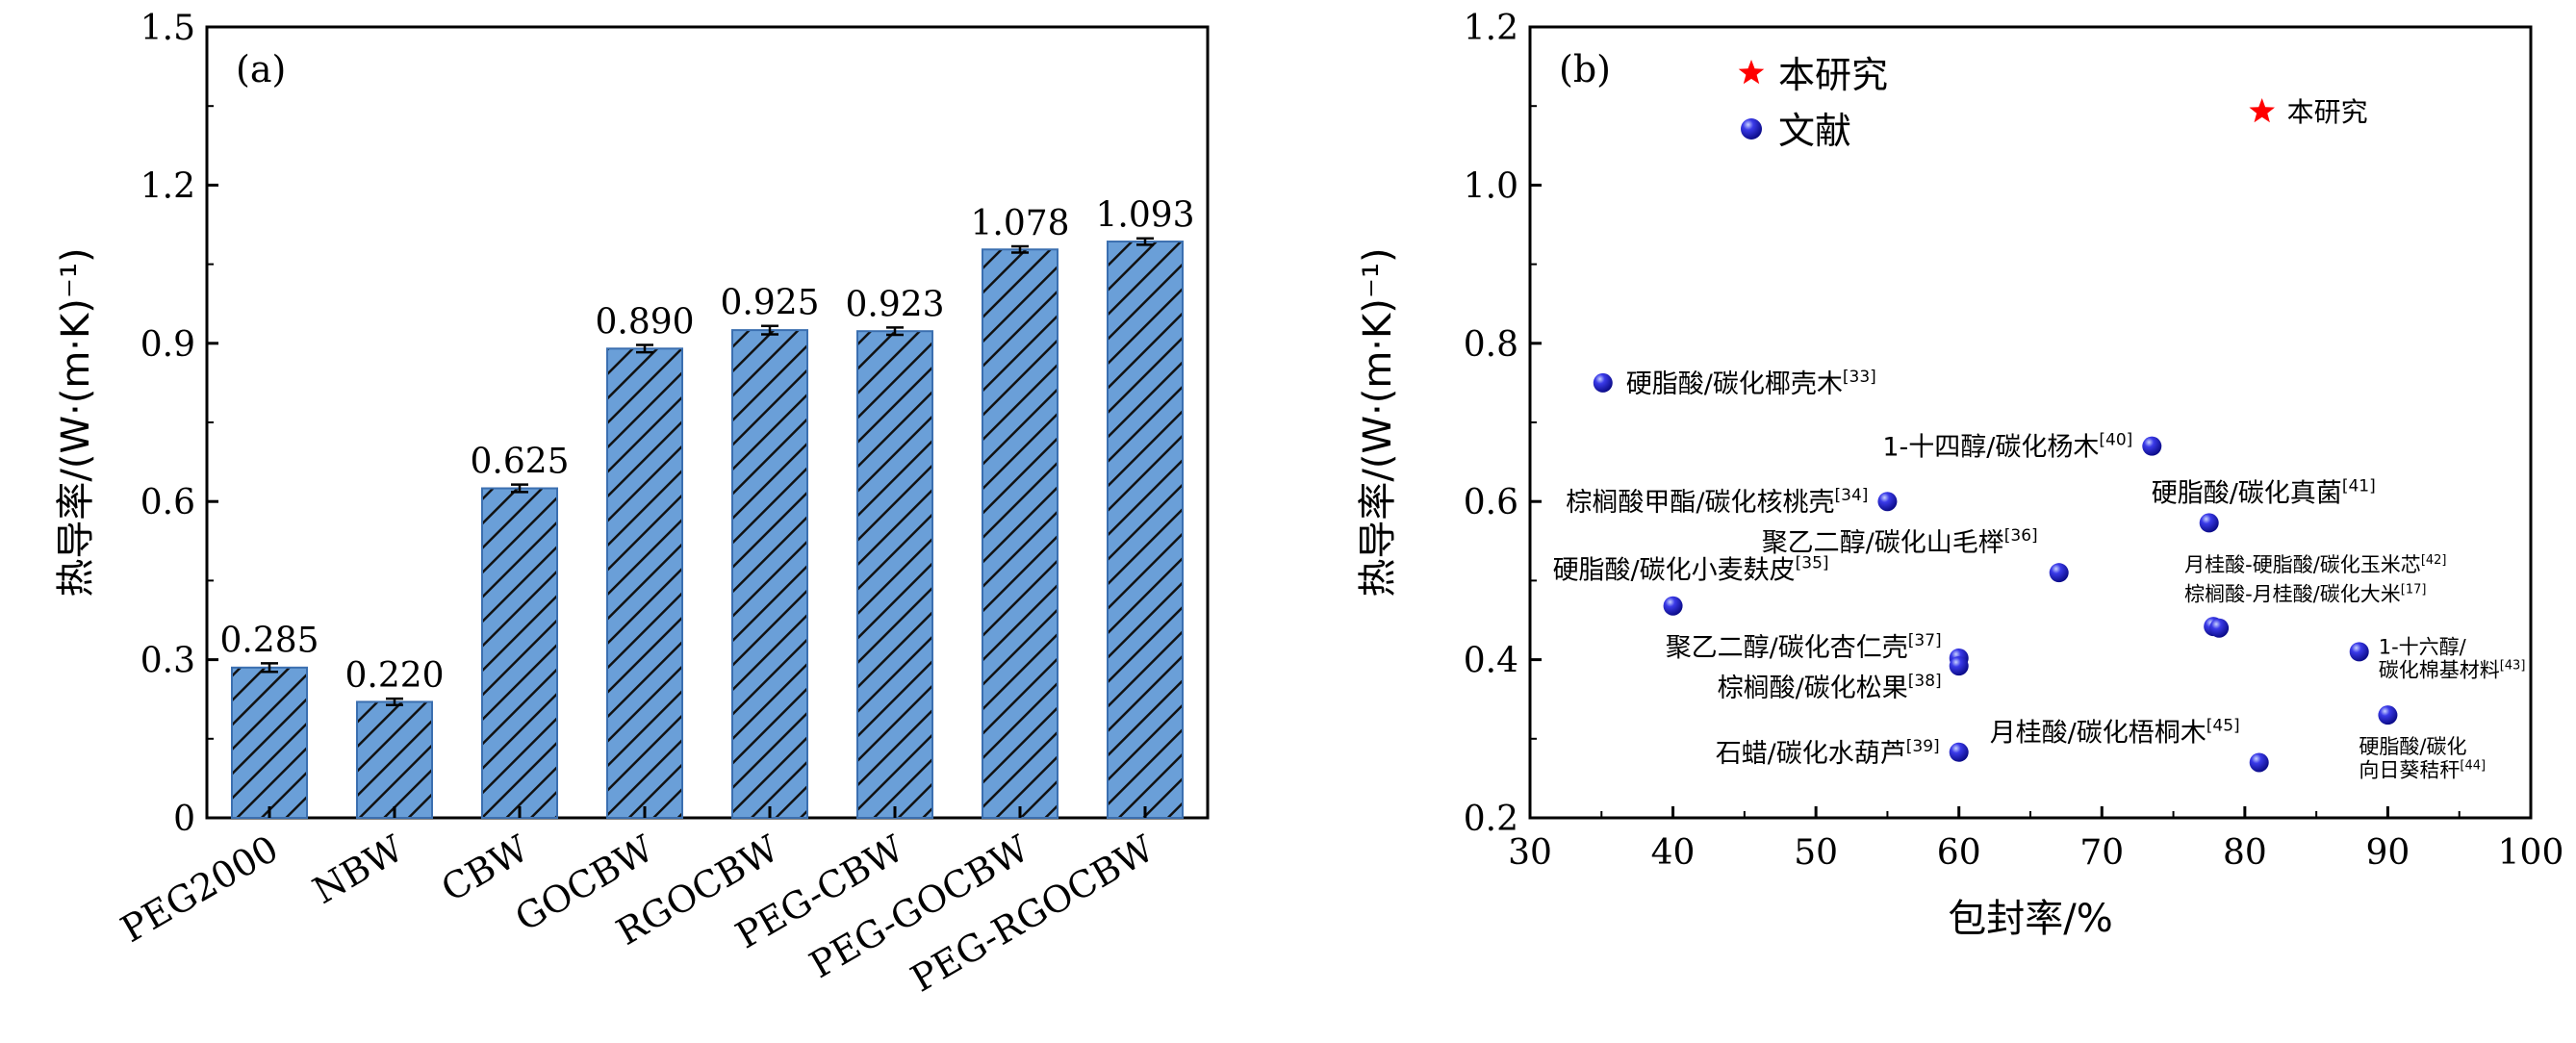  Describe the element at coordinates (2245, 853) in the screenshot. I see `x-tick-label: 80` at that location.